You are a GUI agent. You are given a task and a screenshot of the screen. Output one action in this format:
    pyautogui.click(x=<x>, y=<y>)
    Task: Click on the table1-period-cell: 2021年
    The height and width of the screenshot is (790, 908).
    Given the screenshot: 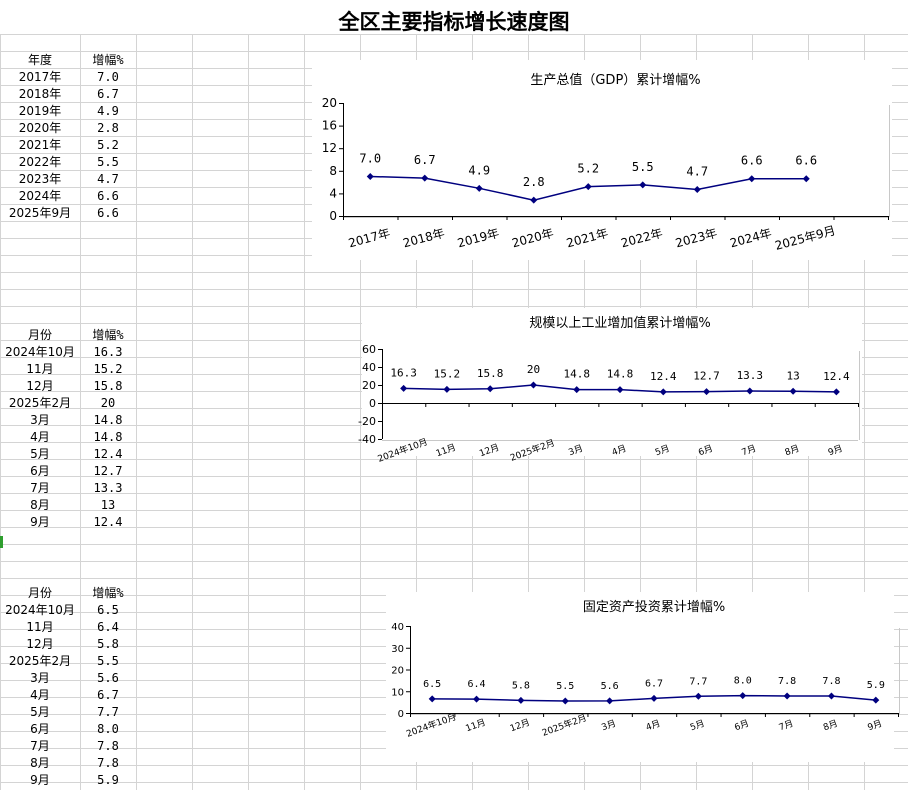 What is the action you would take?
    pyautogui.click(x=40, y=145)
    